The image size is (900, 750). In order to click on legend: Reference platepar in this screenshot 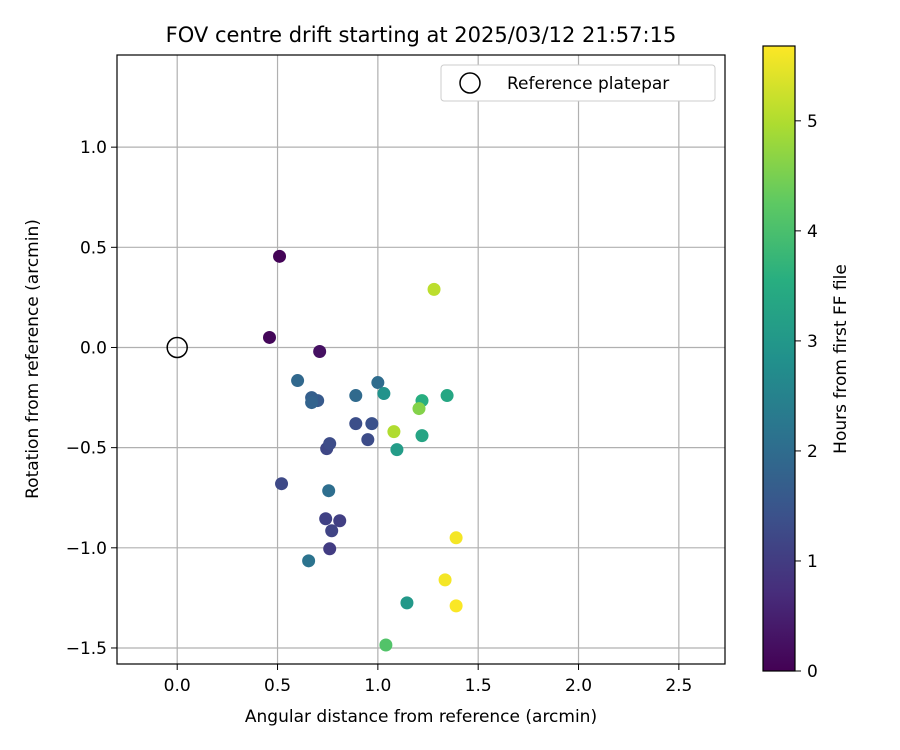, I will do `click(578, 83)`.